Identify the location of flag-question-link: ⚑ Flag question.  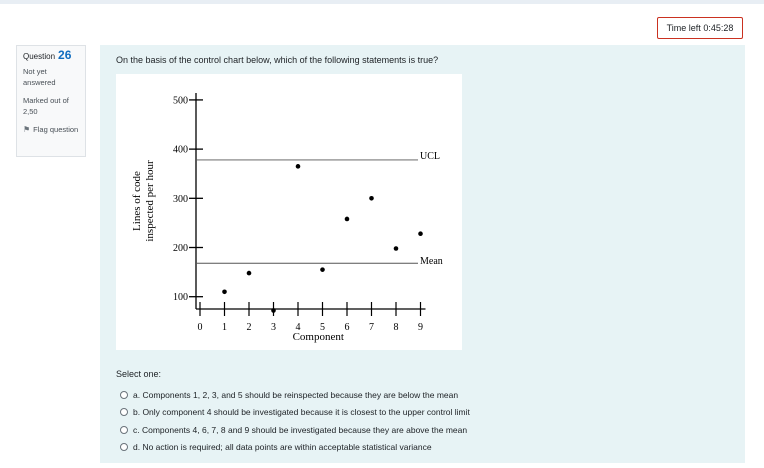
(51, 129).